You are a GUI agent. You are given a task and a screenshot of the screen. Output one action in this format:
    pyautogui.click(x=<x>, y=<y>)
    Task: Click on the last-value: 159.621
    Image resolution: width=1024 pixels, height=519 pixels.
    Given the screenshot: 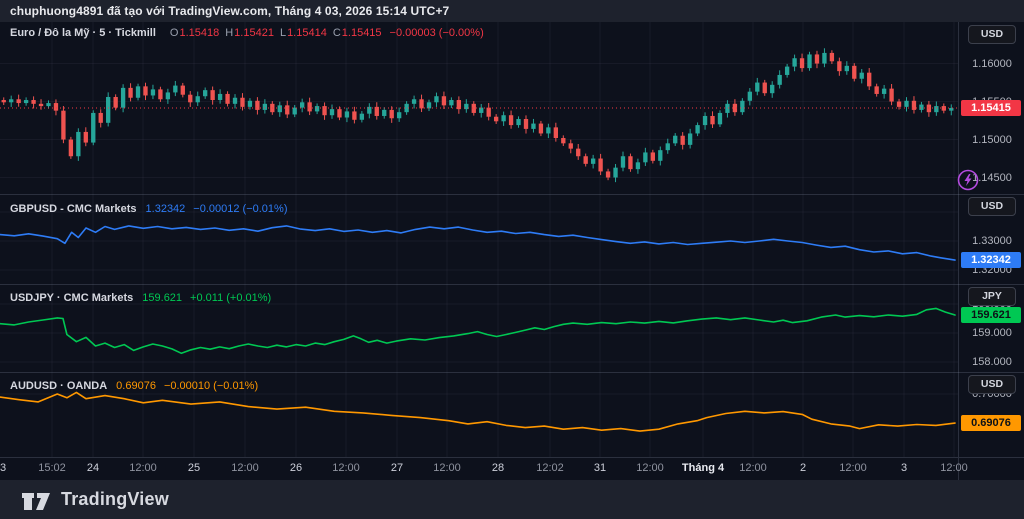 What is the action you would take?
    pyautogui.click(x=162, y=298)
    